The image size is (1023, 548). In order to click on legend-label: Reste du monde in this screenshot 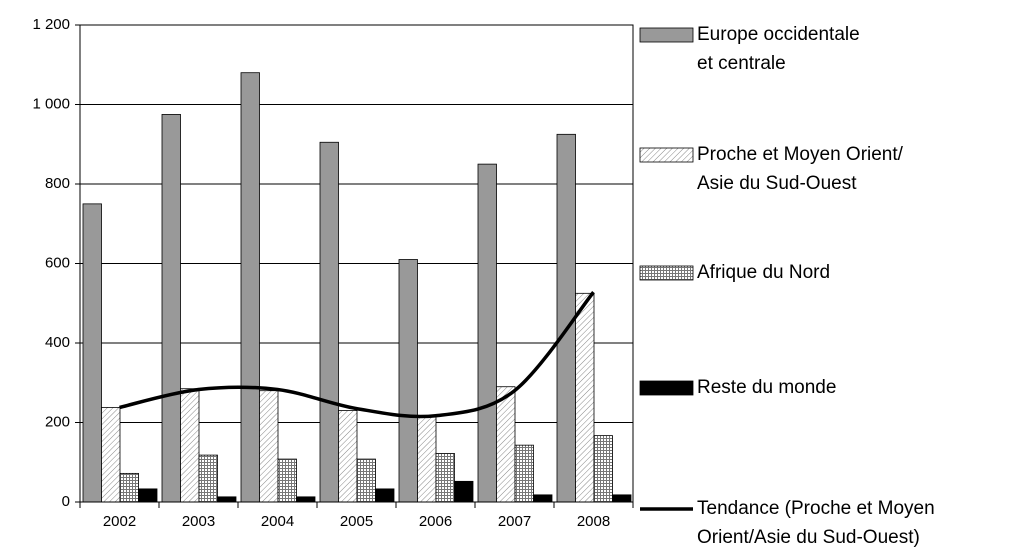, I will do `click(767, 387)`.